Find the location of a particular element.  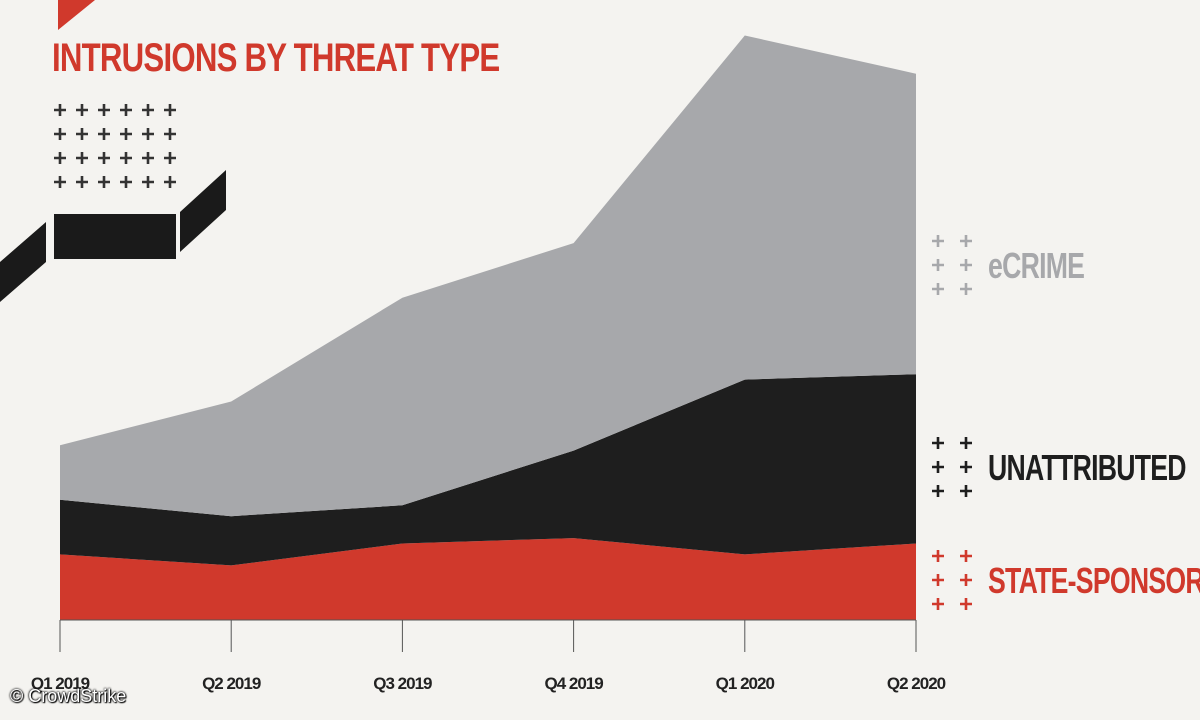

x-tick-label: Q1 2019 is located at coordinates (60, 683).